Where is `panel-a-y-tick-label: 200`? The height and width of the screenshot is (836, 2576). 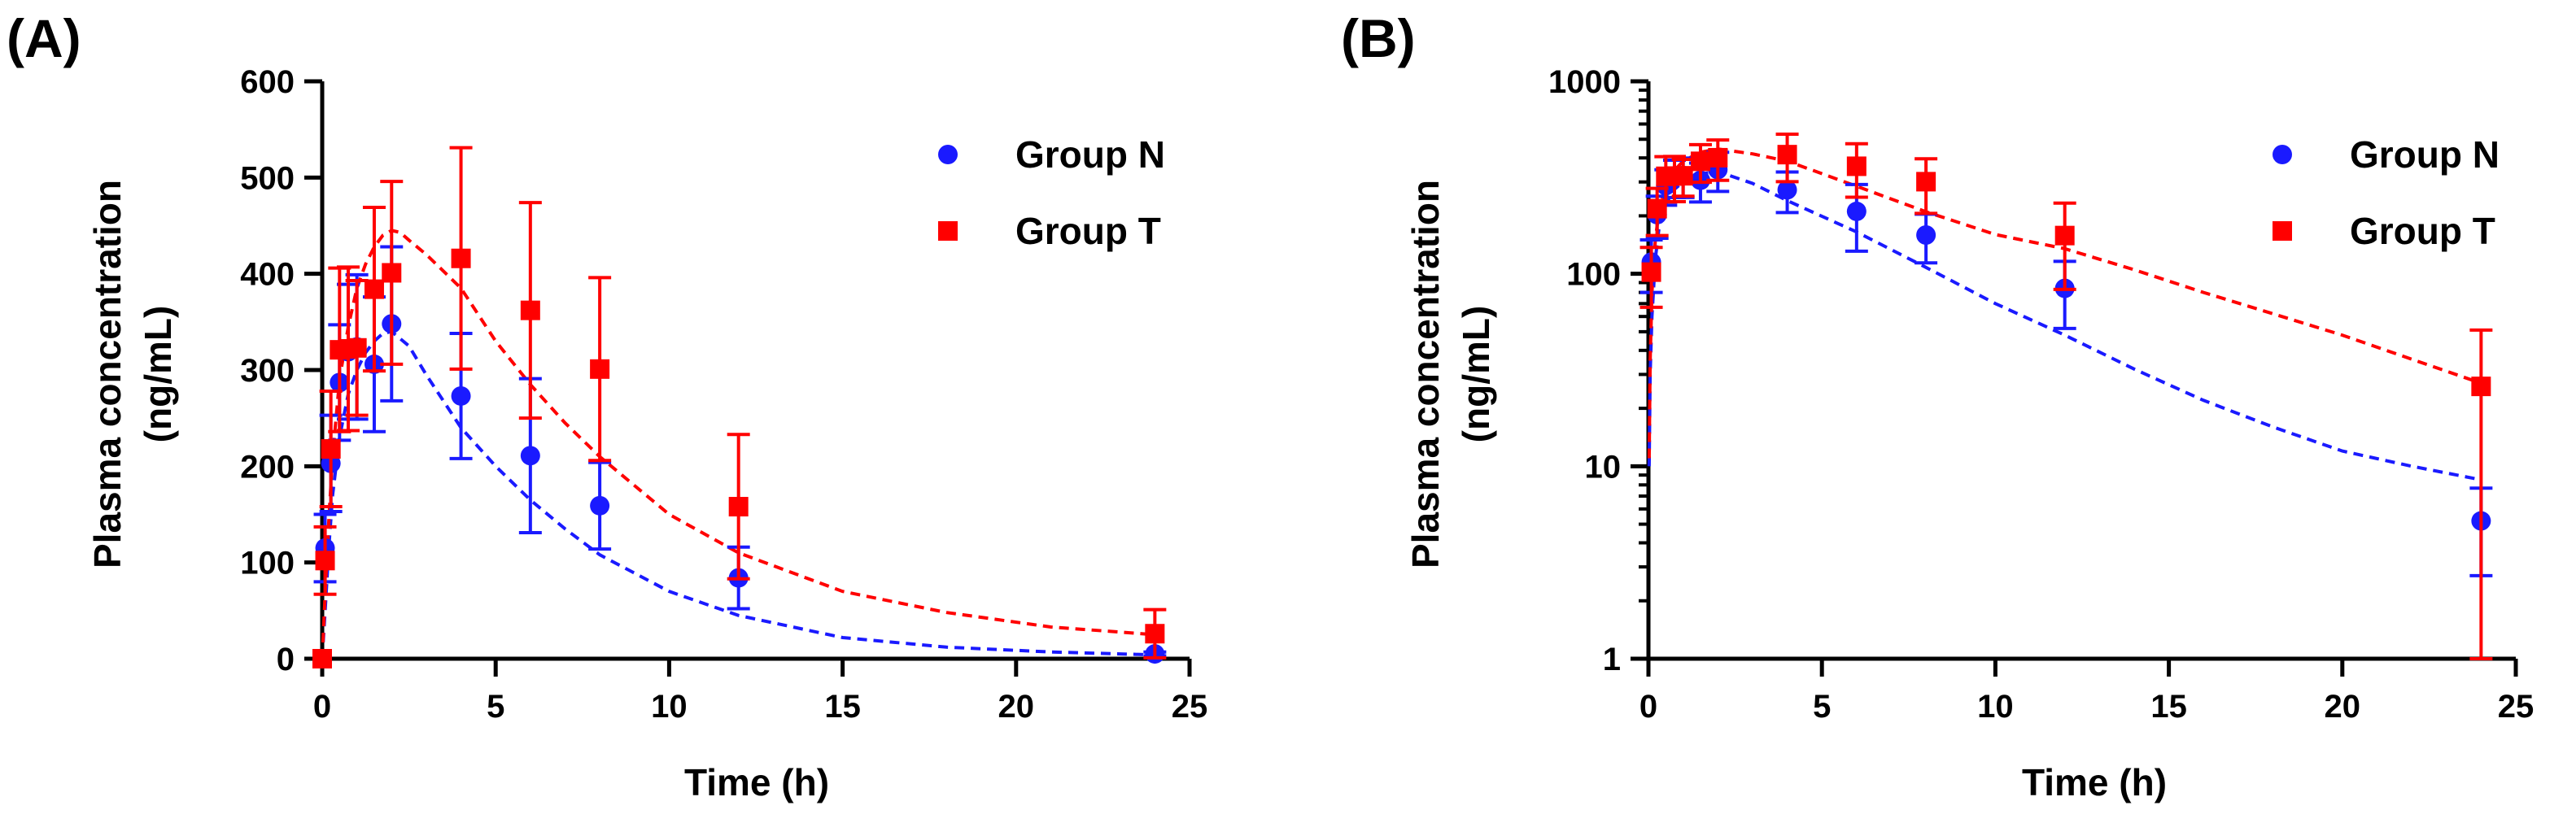
panel-a-y-tick-label: 200 is located at coordinates (267, 467).